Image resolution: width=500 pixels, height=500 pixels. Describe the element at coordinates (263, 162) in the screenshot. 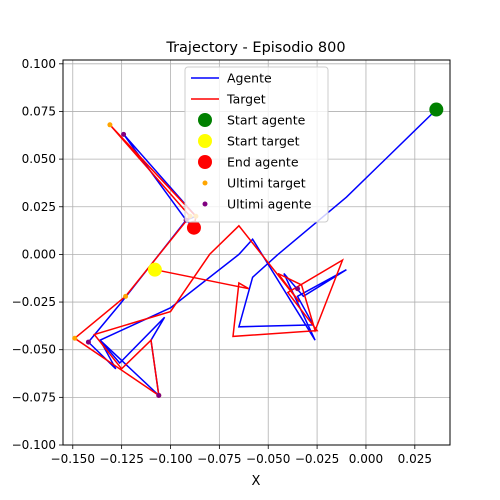

I see `legend-label: End agente` at that location.